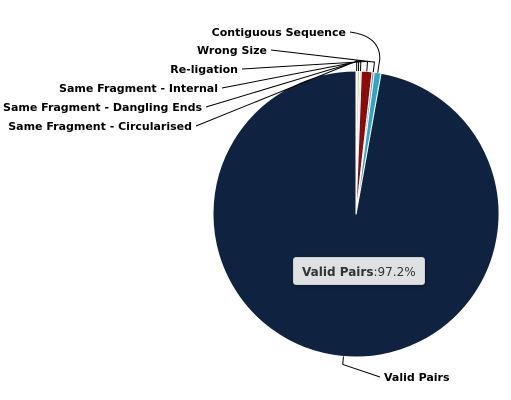 The width and height of the screenshot is (511, 400). Describe the element at coordinates (102, 107) in the screenshot. I see `slice-label-same-fragment-dangling-ends: Same Fragment - Dangling Ends` at that location.